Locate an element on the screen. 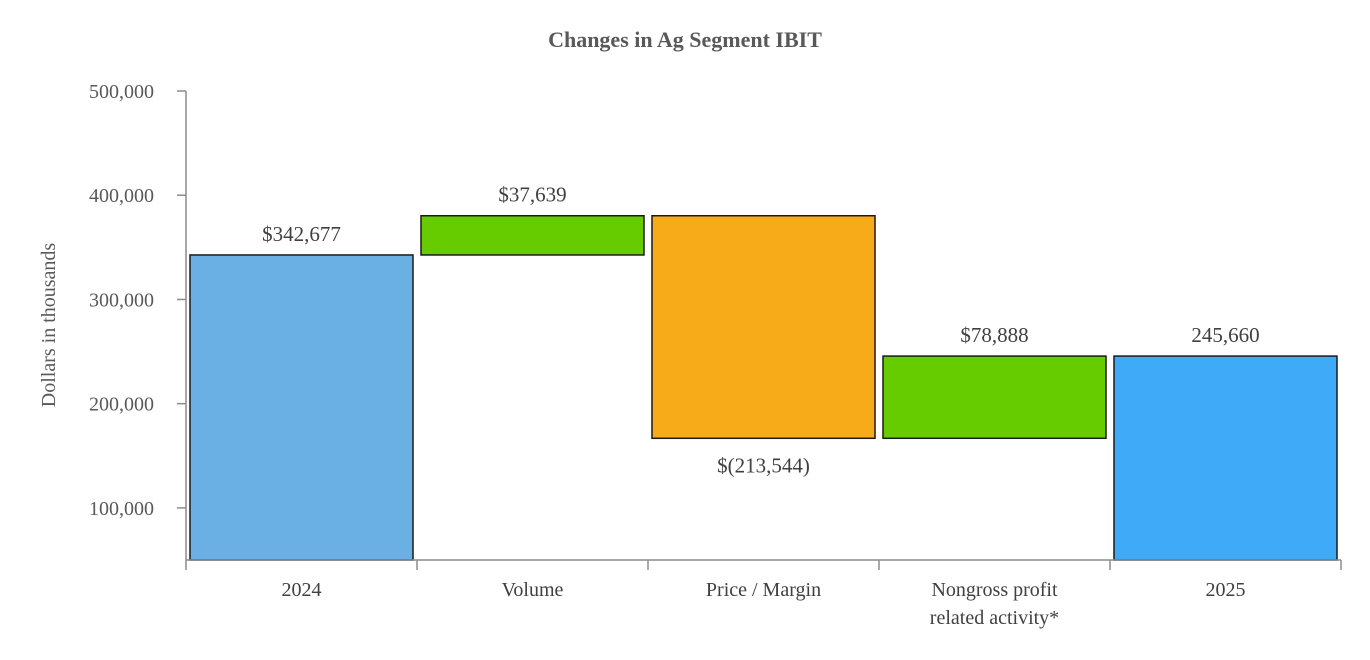 The width and height of the screenshot is (1370, 660). data-label: 245,660 is located at coordinates (1225, 335).